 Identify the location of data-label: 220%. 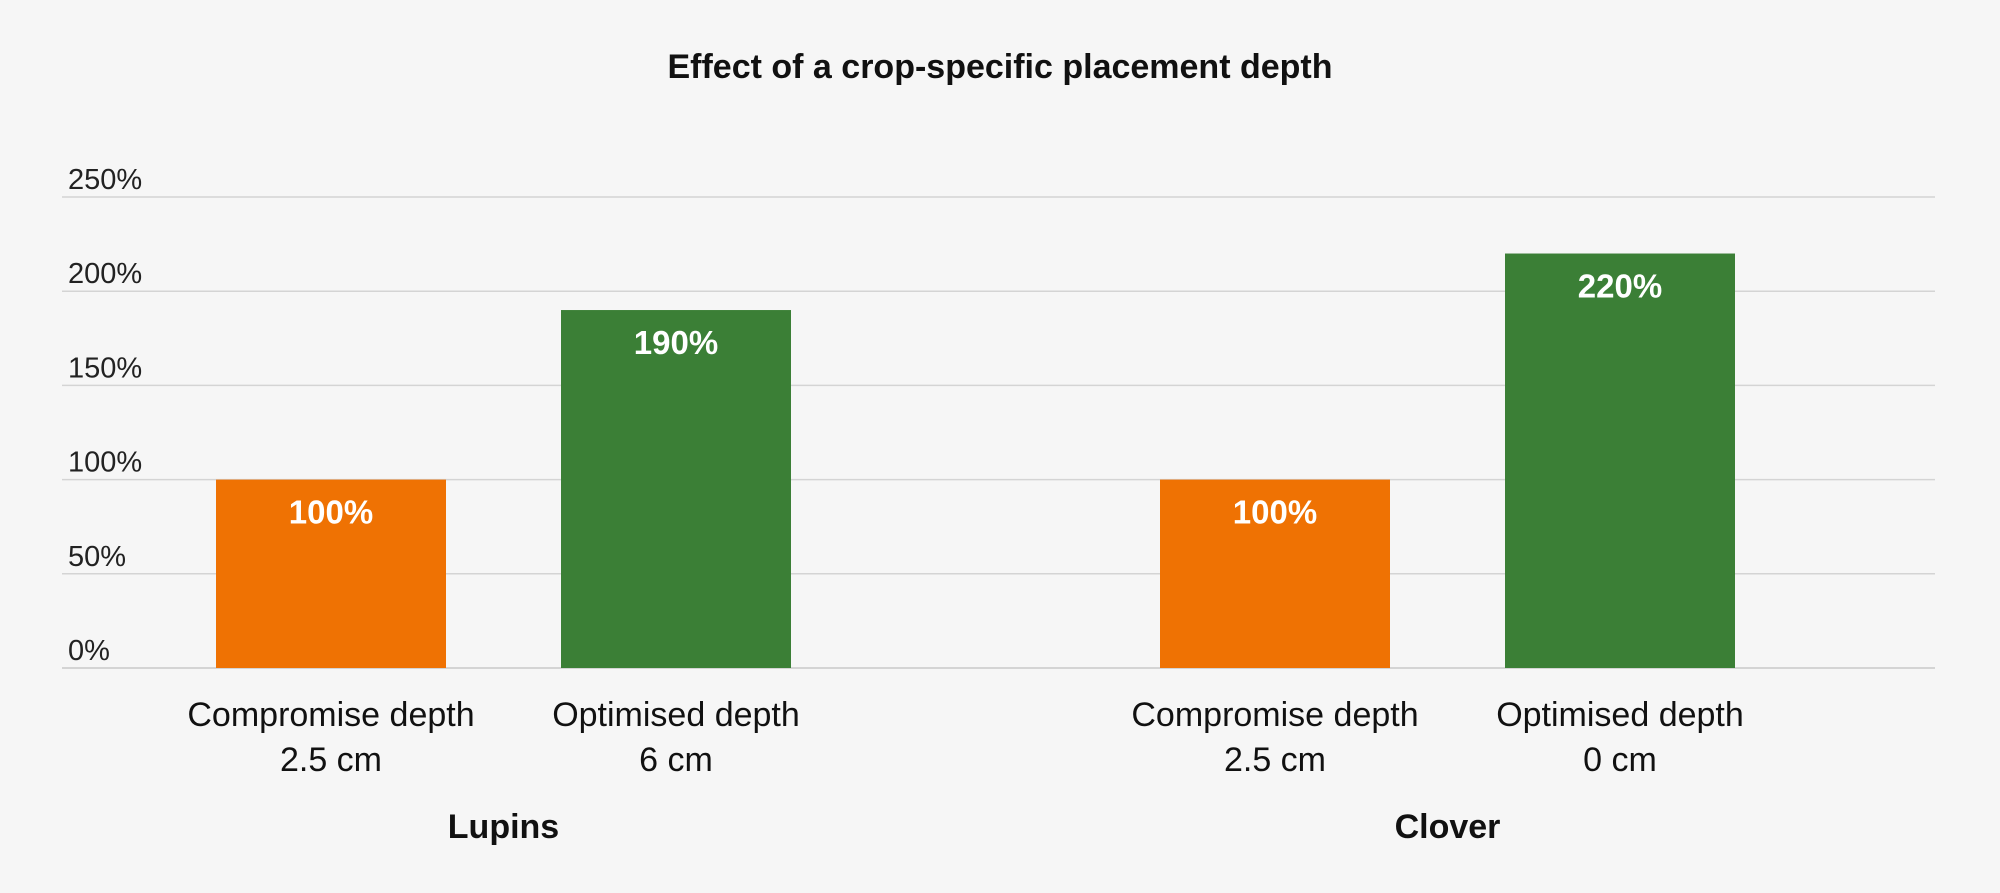
(1620, 286).